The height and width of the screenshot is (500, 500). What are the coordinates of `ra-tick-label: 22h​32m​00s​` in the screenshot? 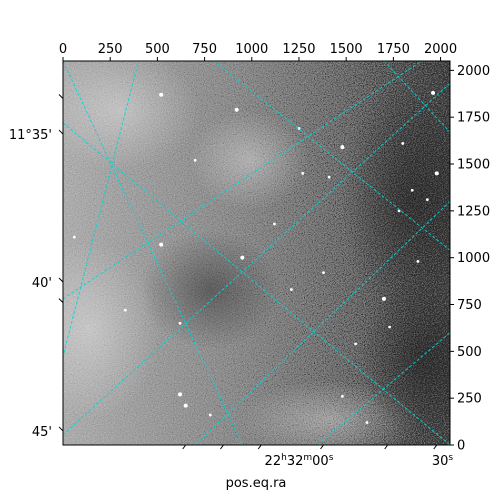 It's located at (299, 461).